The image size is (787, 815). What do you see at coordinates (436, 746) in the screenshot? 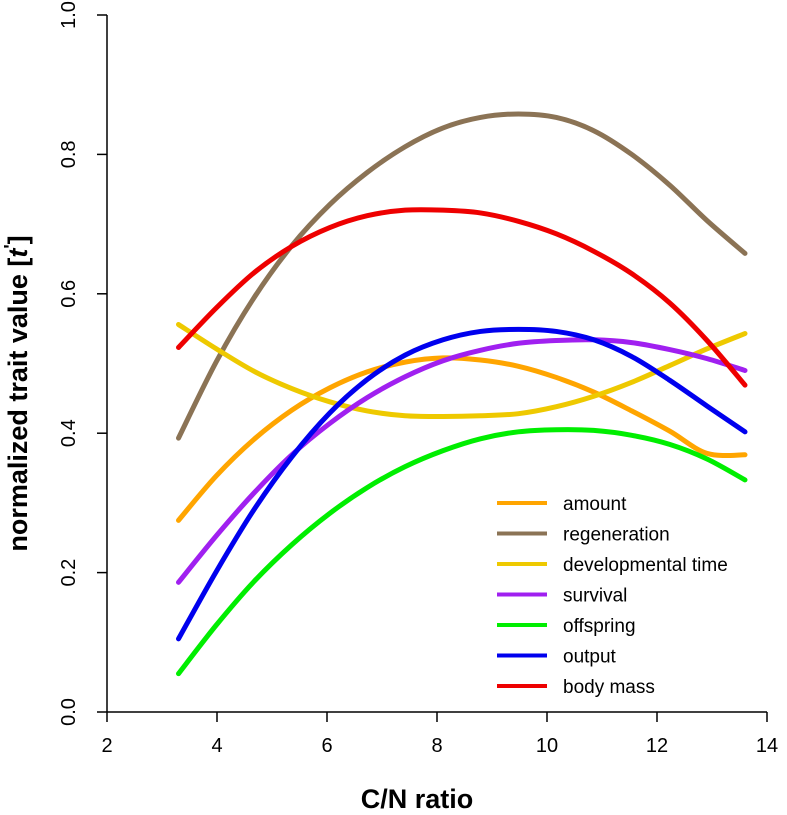
I see `x-tick-label: 8` at bounding box center [436, 746].